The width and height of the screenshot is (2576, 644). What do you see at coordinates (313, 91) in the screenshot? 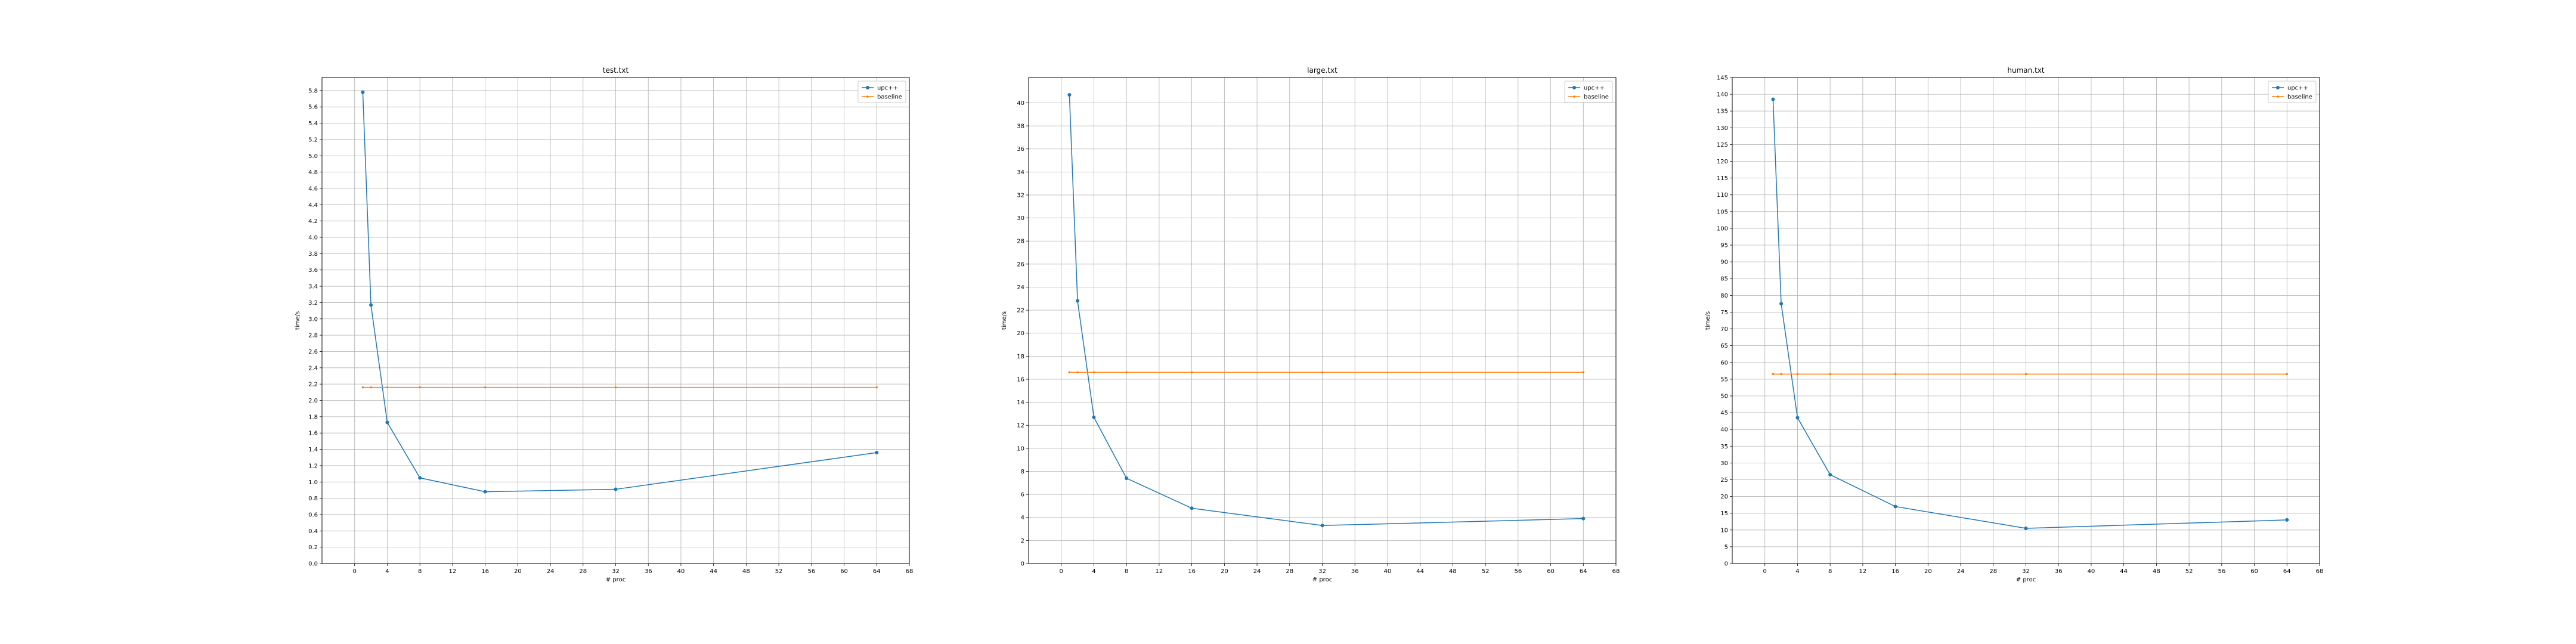
I see `y-tick-label: 5.8` at bounding box center [313, 91].